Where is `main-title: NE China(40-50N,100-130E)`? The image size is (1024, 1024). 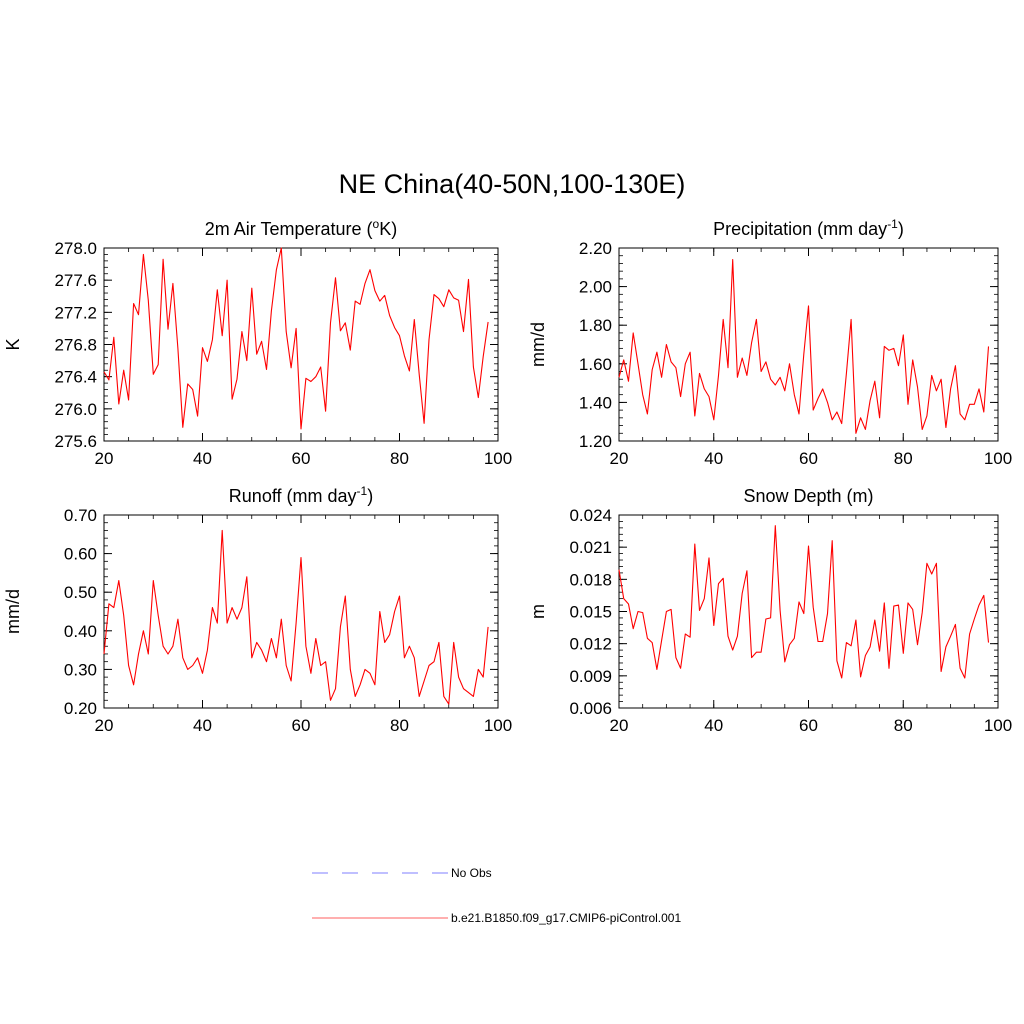 main-title: NE China(40-50N,100-130E) is located at coordinates (512, 184).